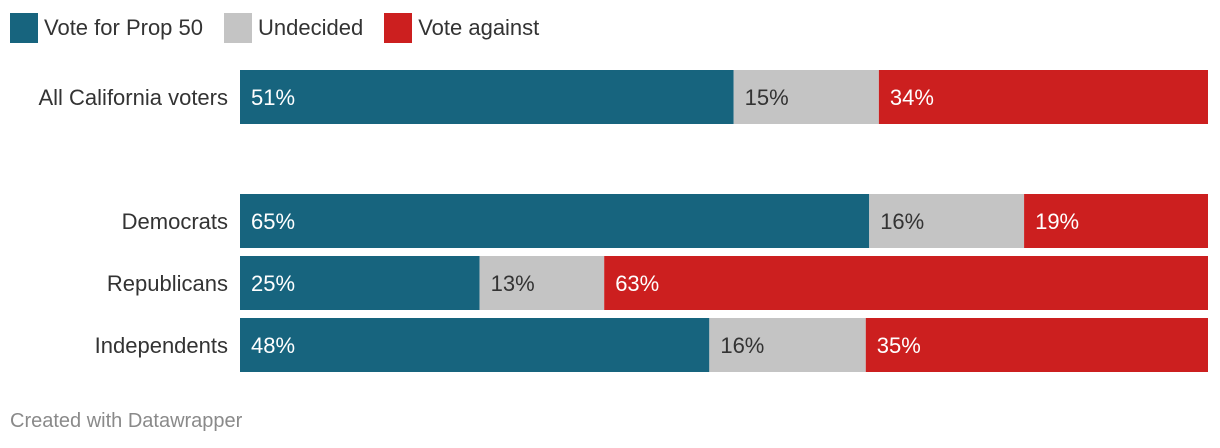 The width and height of the screenshot is (1220, 448). I want to click on legend-item-vote-for: Vote for Prop 50, so click(106, 28).